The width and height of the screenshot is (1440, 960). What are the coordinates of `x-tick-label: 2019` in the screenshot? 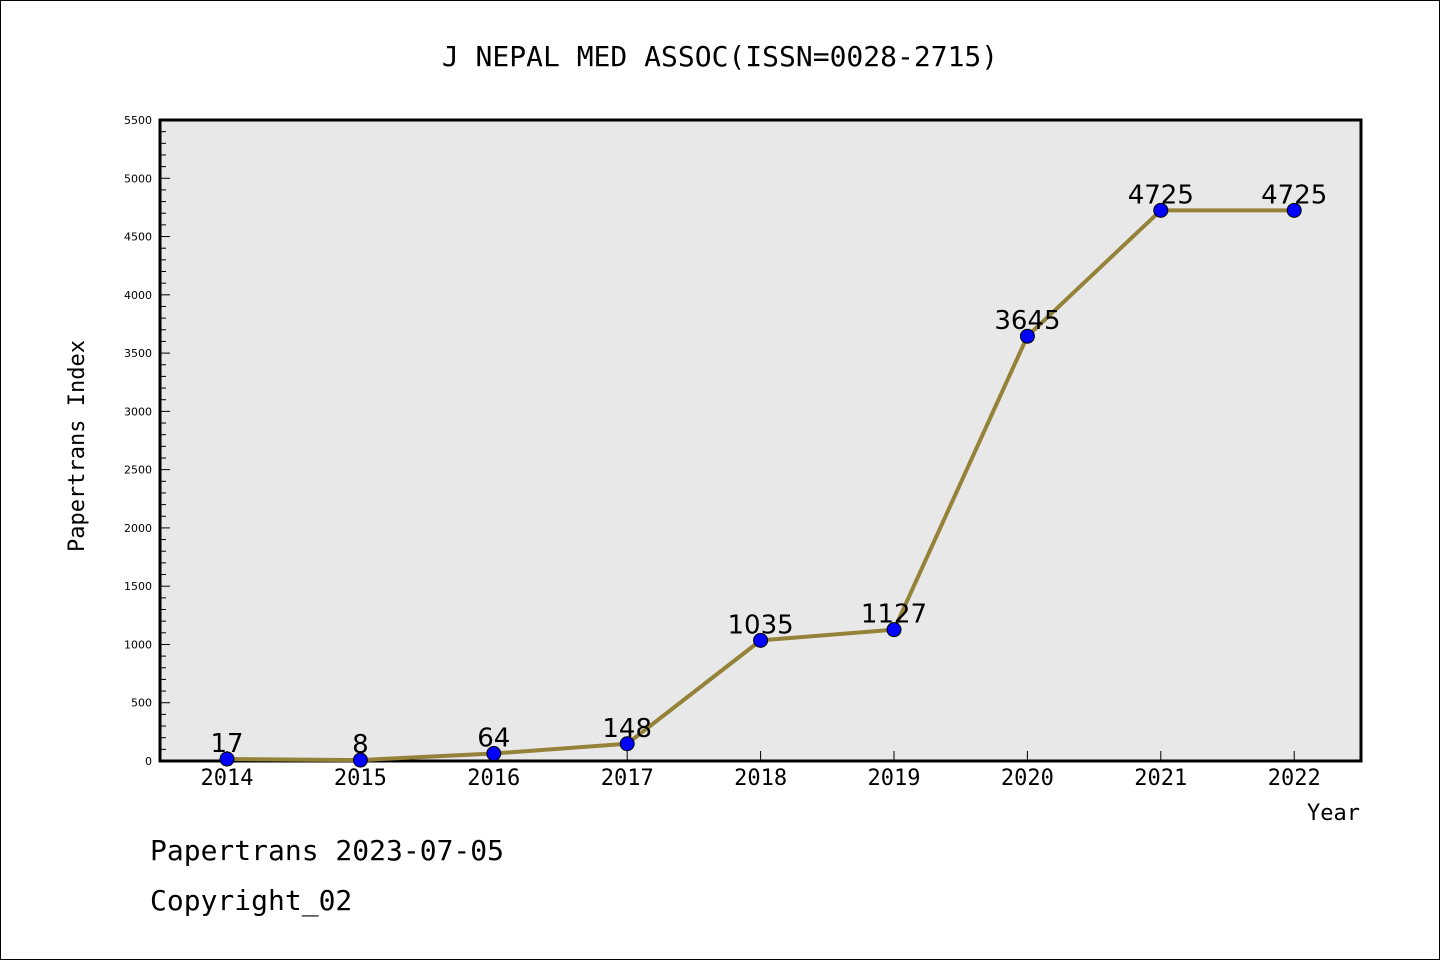 It's located at (894, 778).